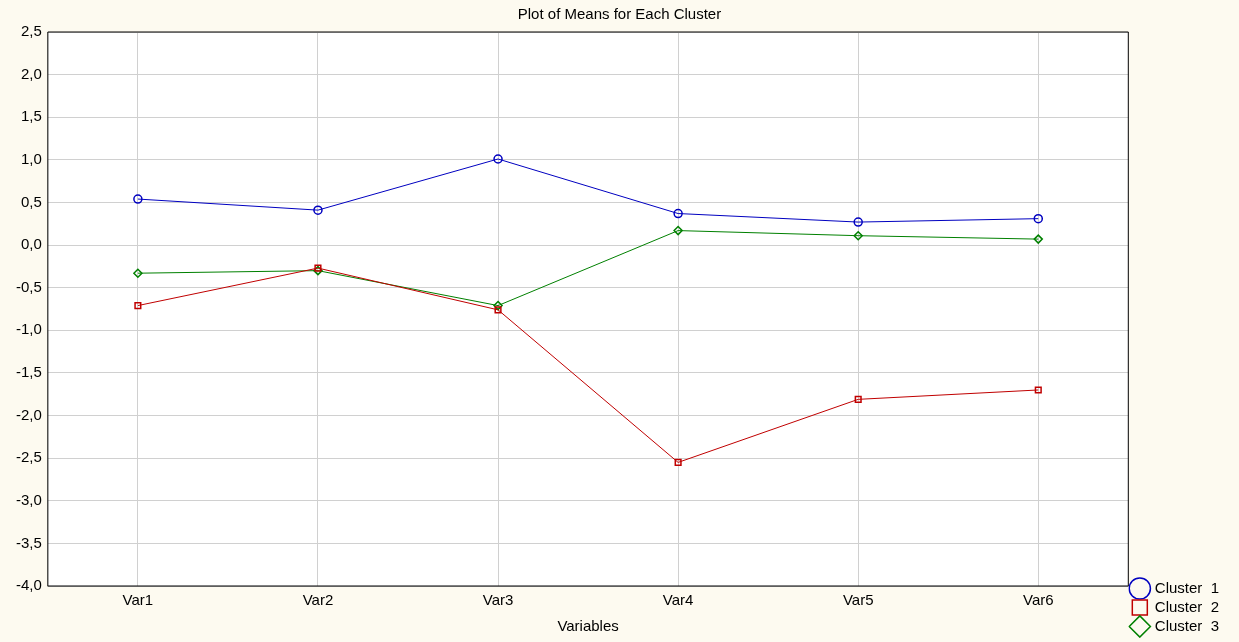 The image size is (1239, 642). Describe the element at coordinates (28, 372) in the screenshot. I see `y-tick-label: -1,5` at that location.